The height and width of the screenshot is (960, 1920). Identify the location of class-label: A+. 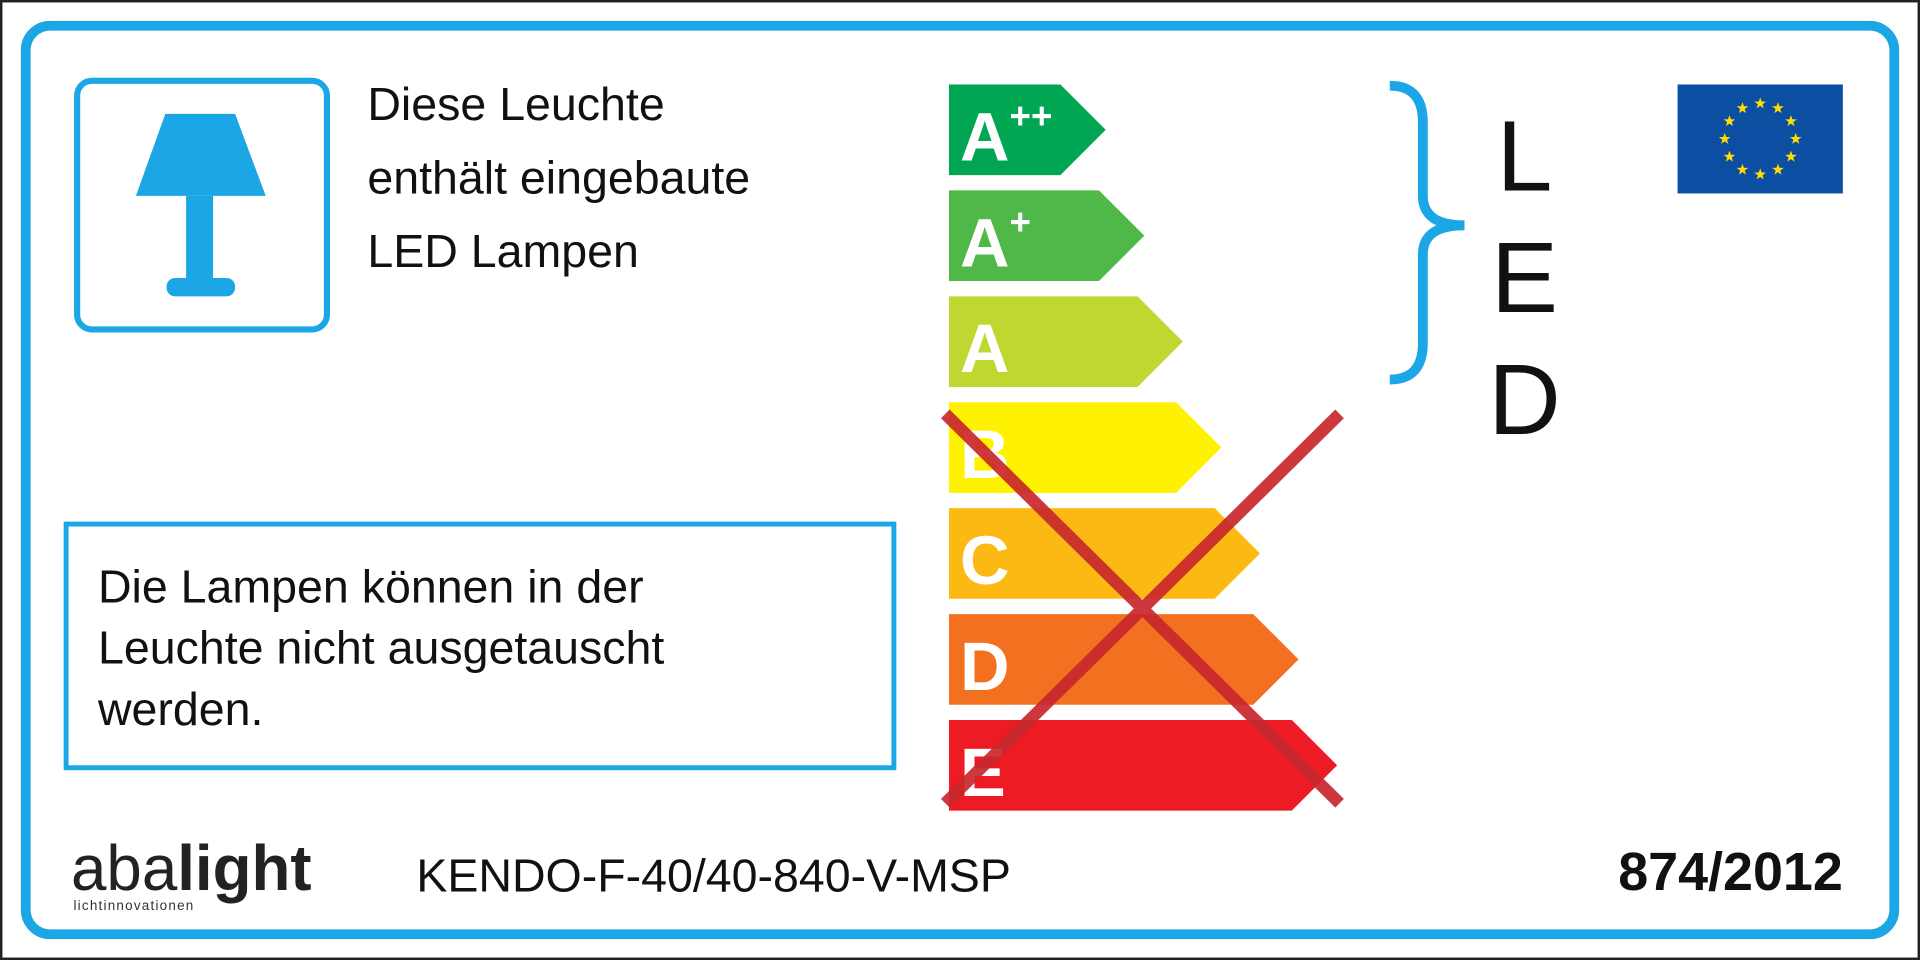
(995, 241).